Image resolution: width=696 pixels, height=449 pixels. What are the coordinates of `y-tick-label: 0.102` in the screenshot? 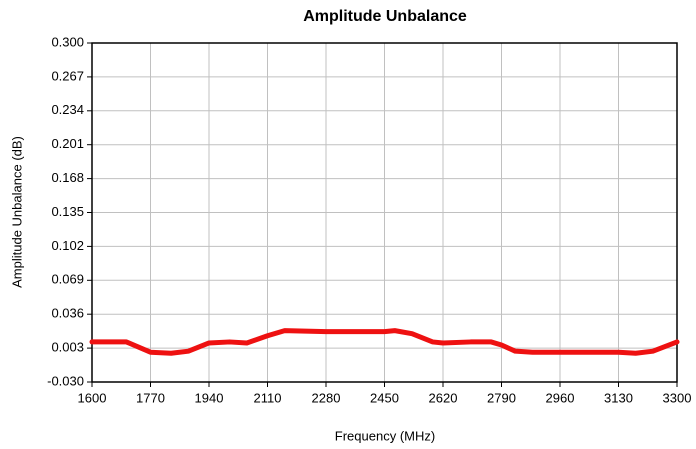 It's located at (67, 245).